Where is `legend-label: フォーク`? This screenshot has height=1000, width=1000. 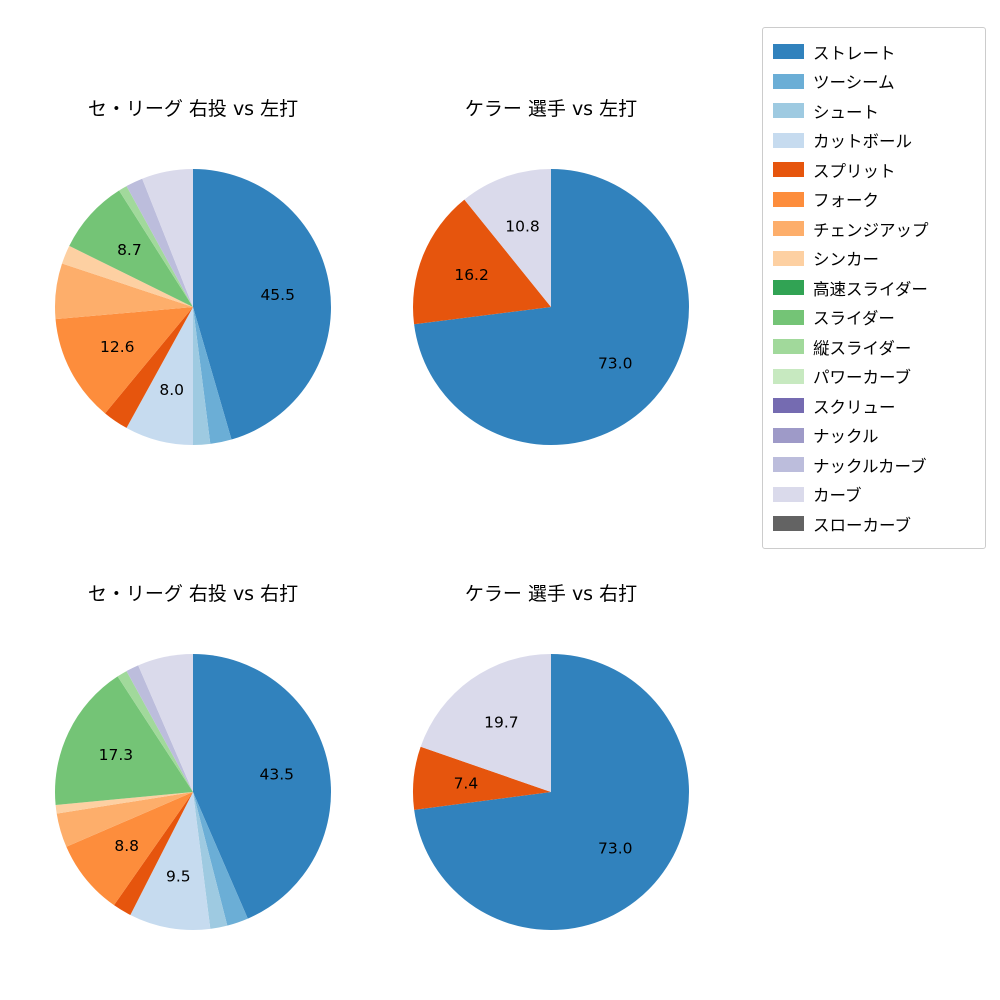 legend-label: フォーク is located at coordinates (846, 201).